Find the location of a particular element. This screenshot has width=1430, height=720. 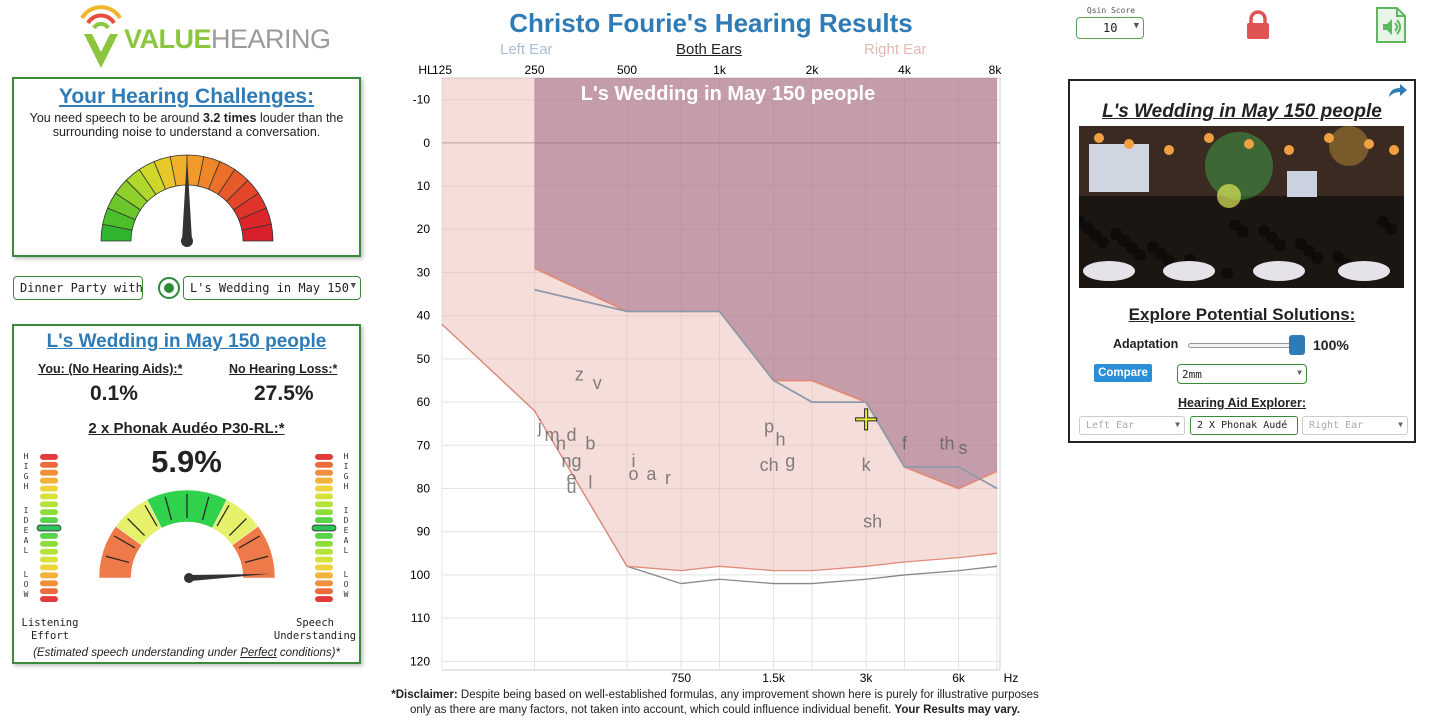

no-aids-label: You: (No Hearing Aids):* is located at coordinates (110, 369).